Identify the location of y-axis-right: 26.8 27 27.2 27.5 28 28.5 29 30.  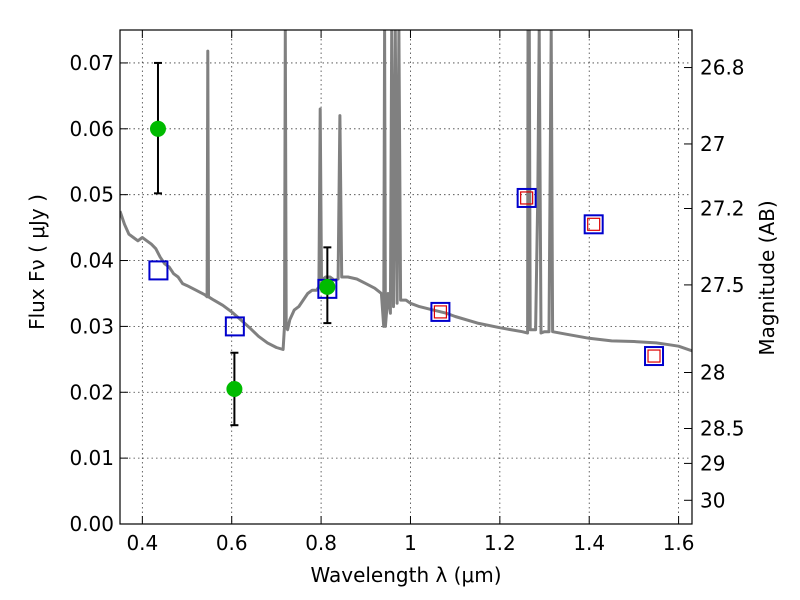
(714, 284).